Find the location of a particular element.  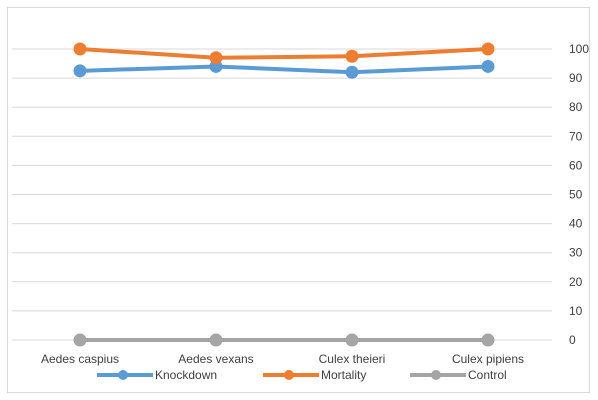

y-tick-label: 10 is located at coordinates (576, 311).